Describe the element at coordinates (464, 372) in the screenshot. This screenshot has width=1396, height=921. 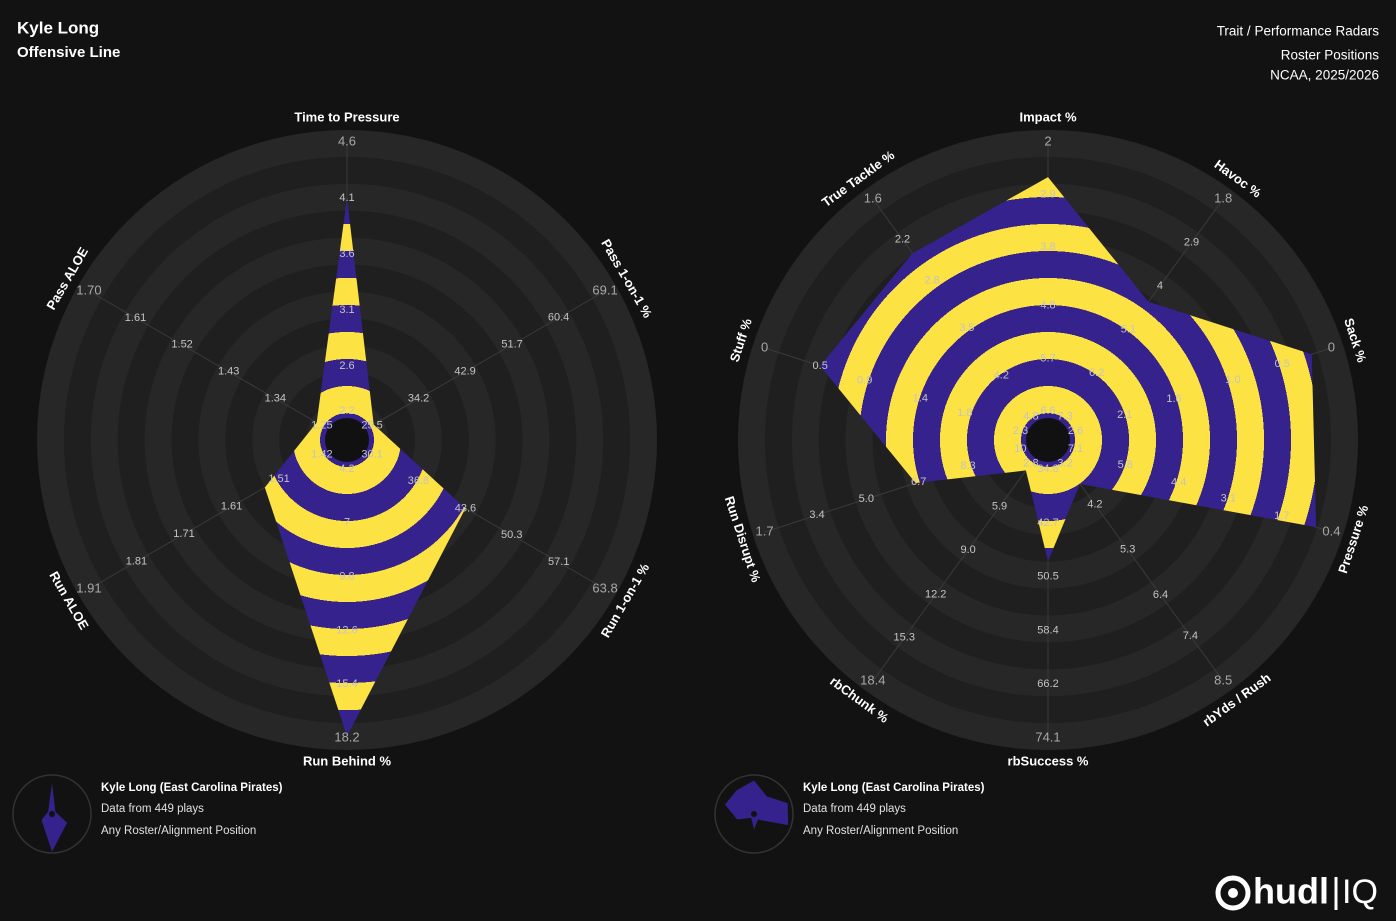
I see `tick-label: 42.9` at that location.